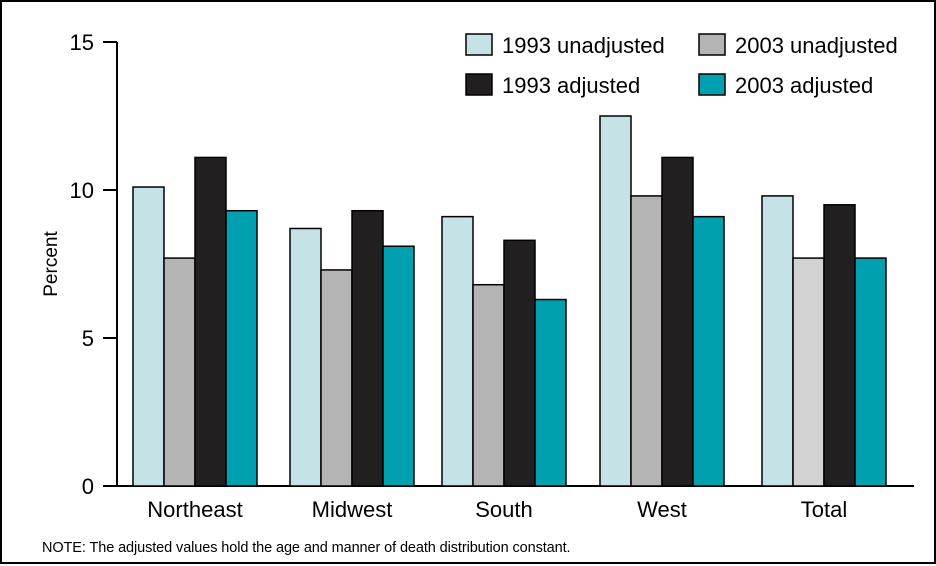 Image resolution: width=936 pixels, height=566 pixels. What do you see at coordinates (816, 45) in the screenshot?
I see `legend-label: 2003 unadjusted` at bounding box center [816, 45].